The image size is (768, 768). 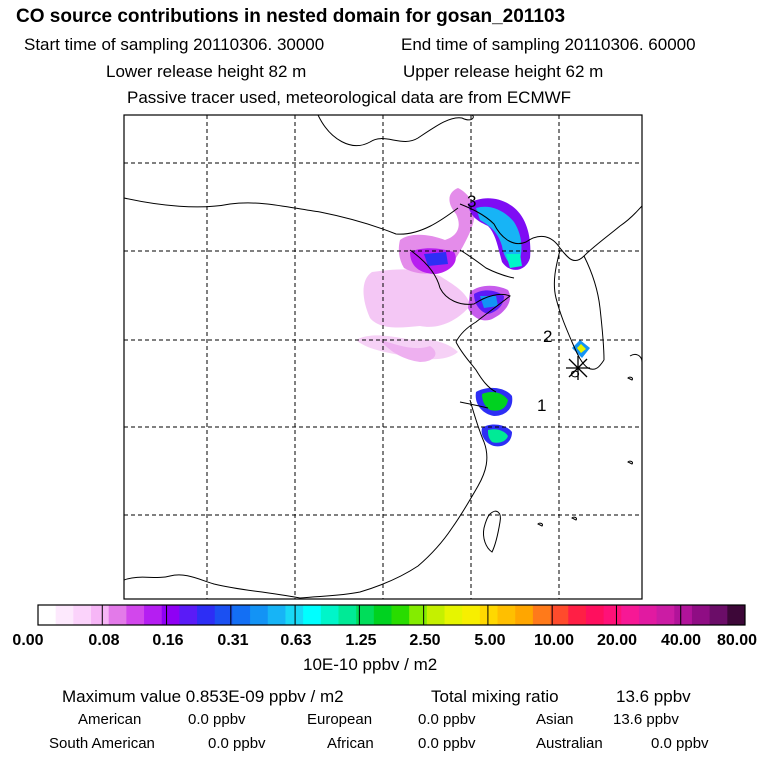 What do you see at coordinates (579, 309) in the screenshot?
I see `korea-coast` at bounding box center [579, 309].